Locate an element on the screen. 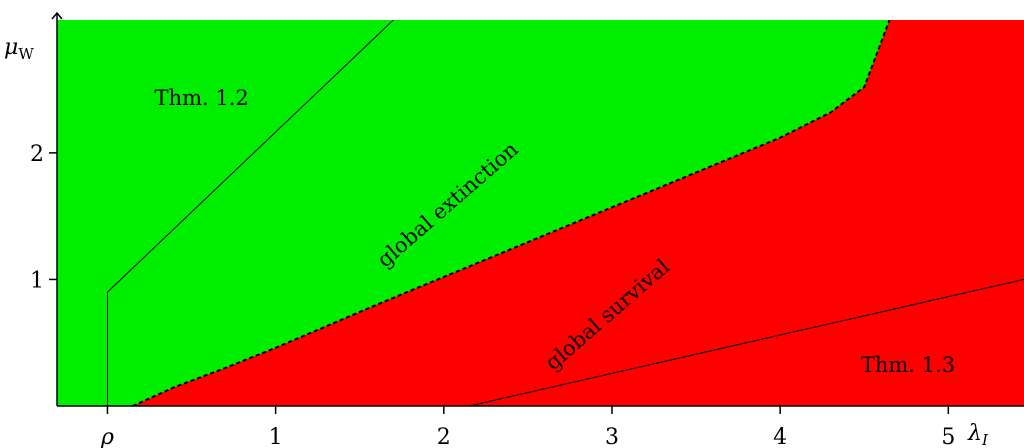 The image size is (1024, 448). x-tick-label: 1 is located at coordinates (276, 436).